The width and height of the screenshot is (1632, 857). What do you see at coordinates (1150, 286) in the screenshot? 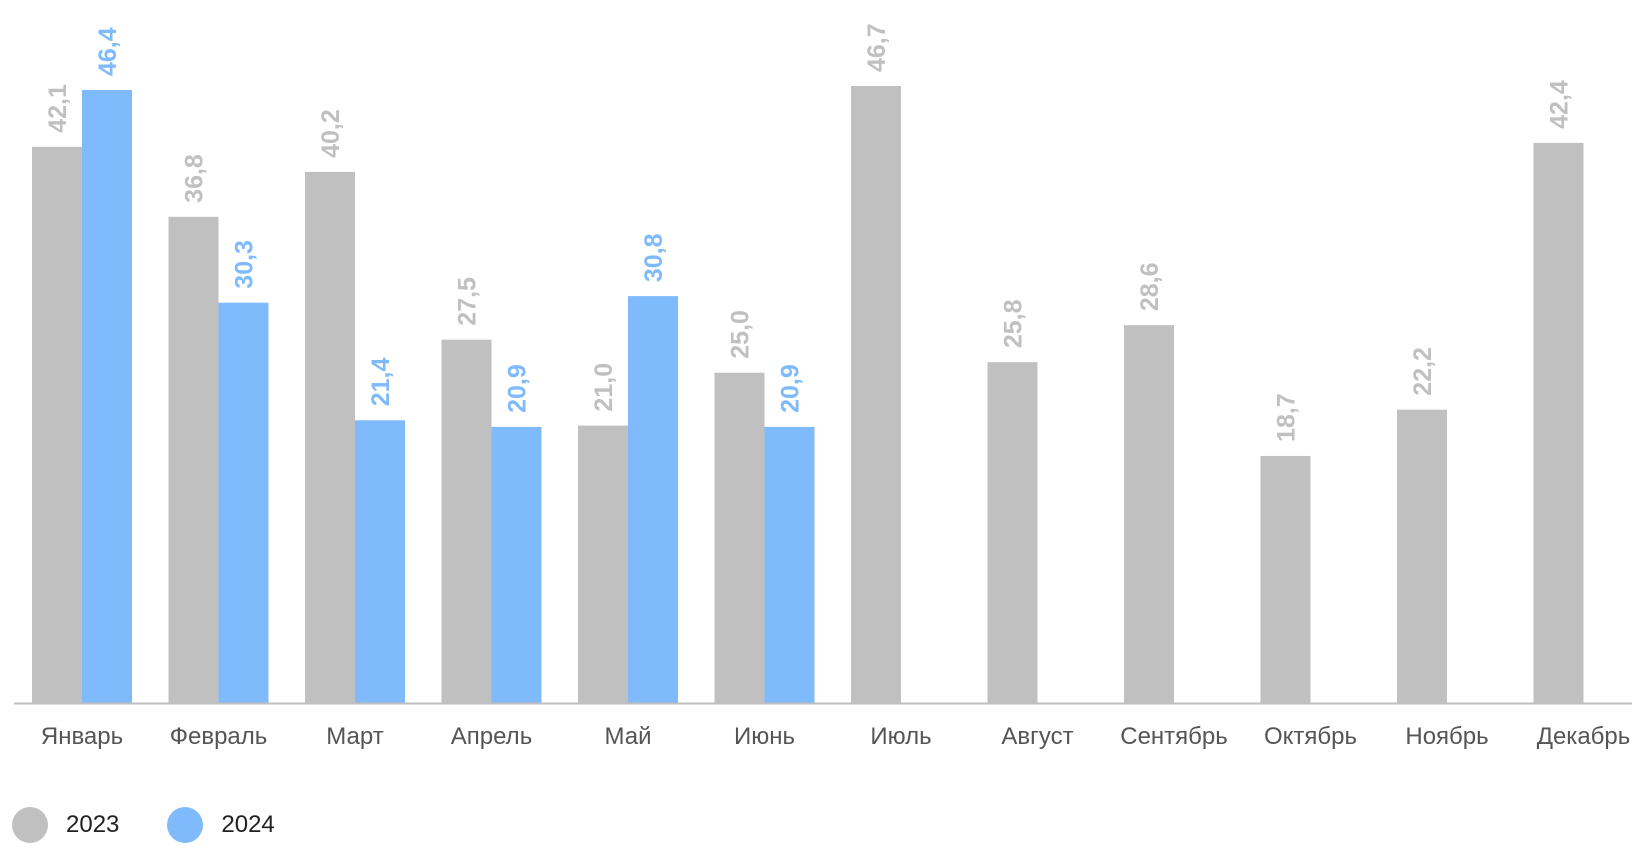
I see `data-label-2023-8: 28,6` at bounding box center [1150, 286].